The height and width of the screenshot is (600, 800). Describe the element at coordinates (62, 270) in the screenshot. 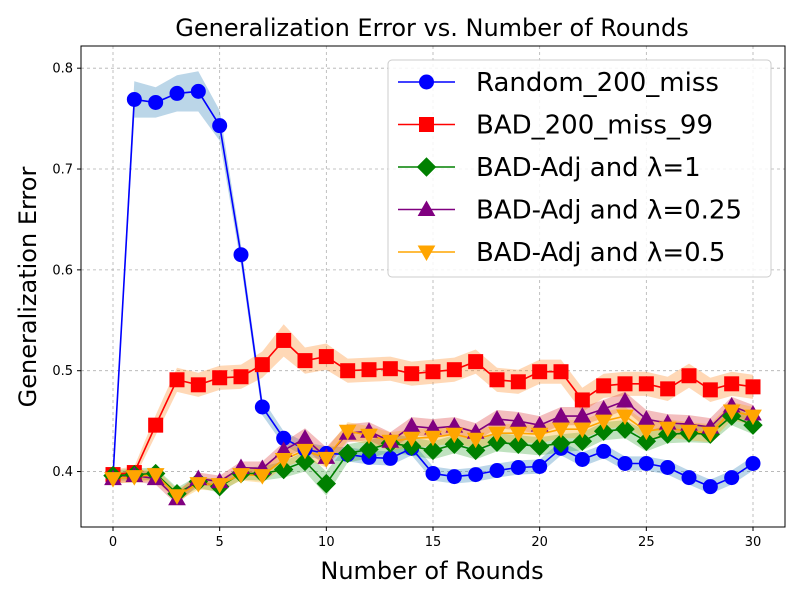

I see `y-tick-label: 0.6` at that location.